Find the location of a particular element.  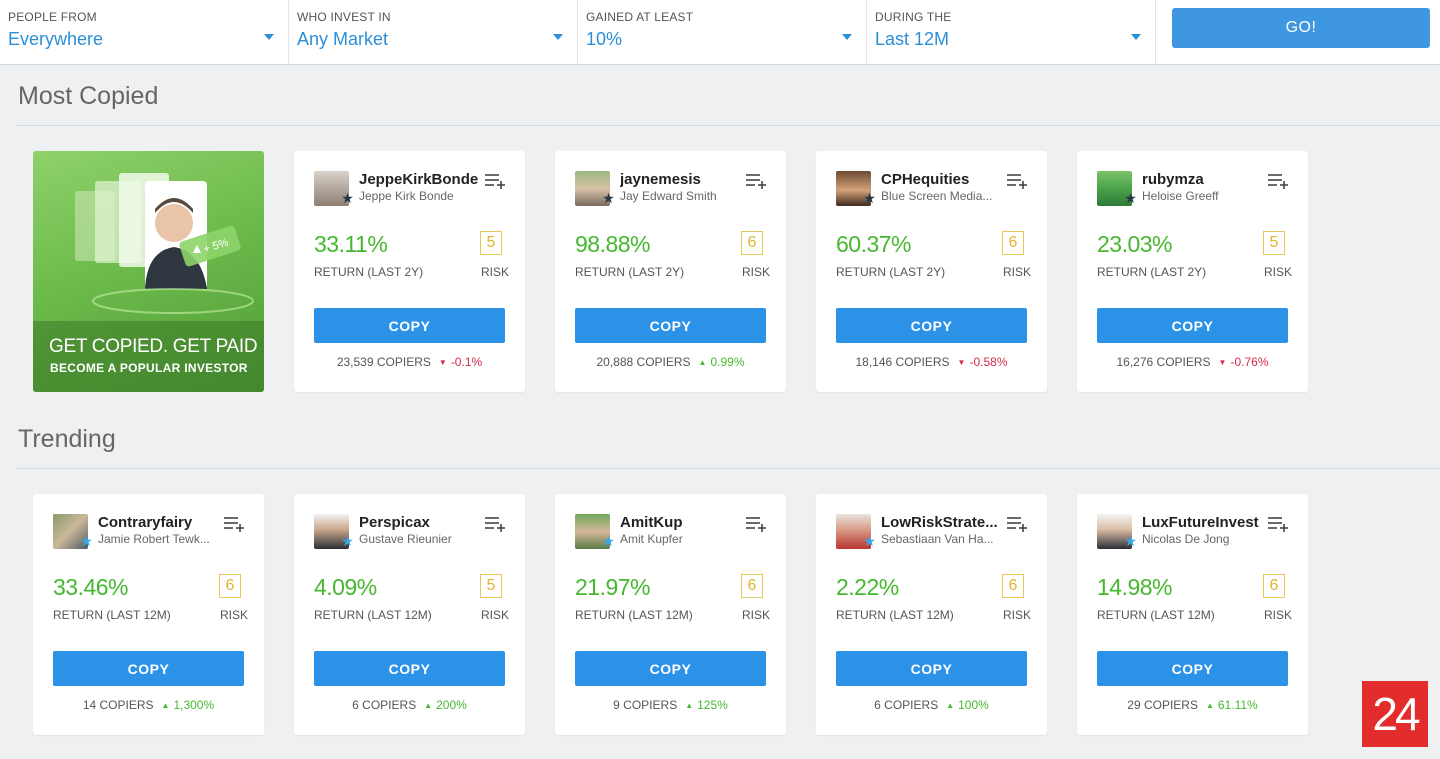

go-button: GO! is located at coordinates (1301, 28).